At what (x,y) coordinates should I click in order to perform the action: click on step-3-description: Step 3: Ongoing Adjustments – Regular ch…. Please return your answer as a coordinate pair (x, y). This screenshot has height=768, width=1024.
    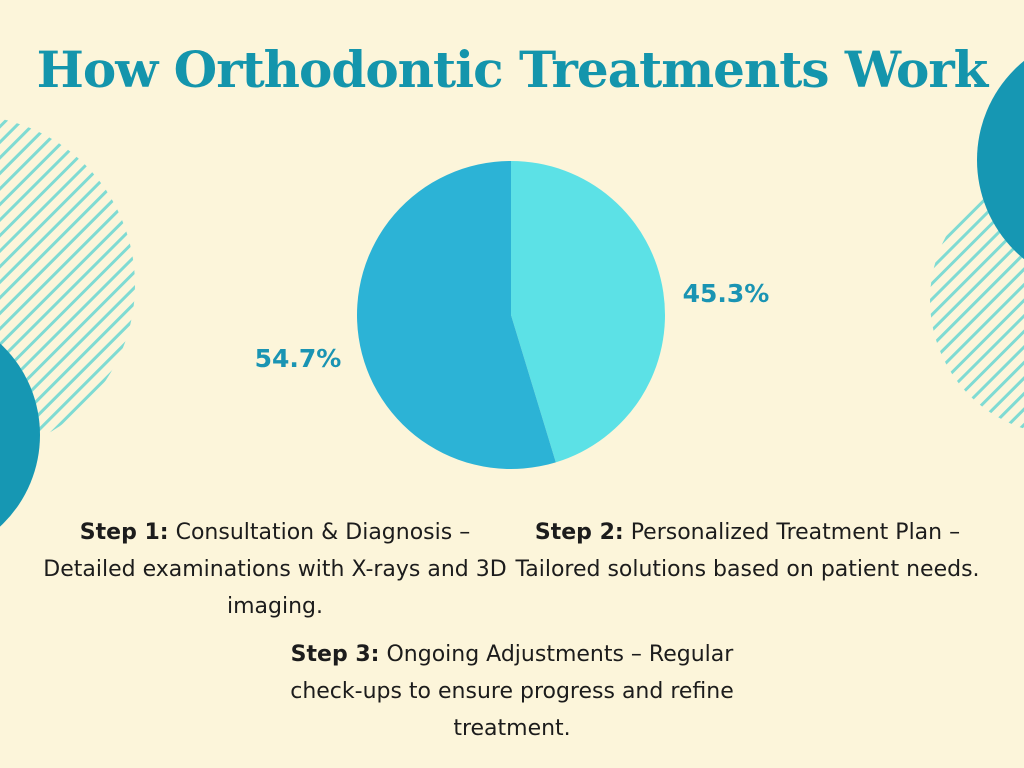
    Looking at the image, I should click on (512, 691).